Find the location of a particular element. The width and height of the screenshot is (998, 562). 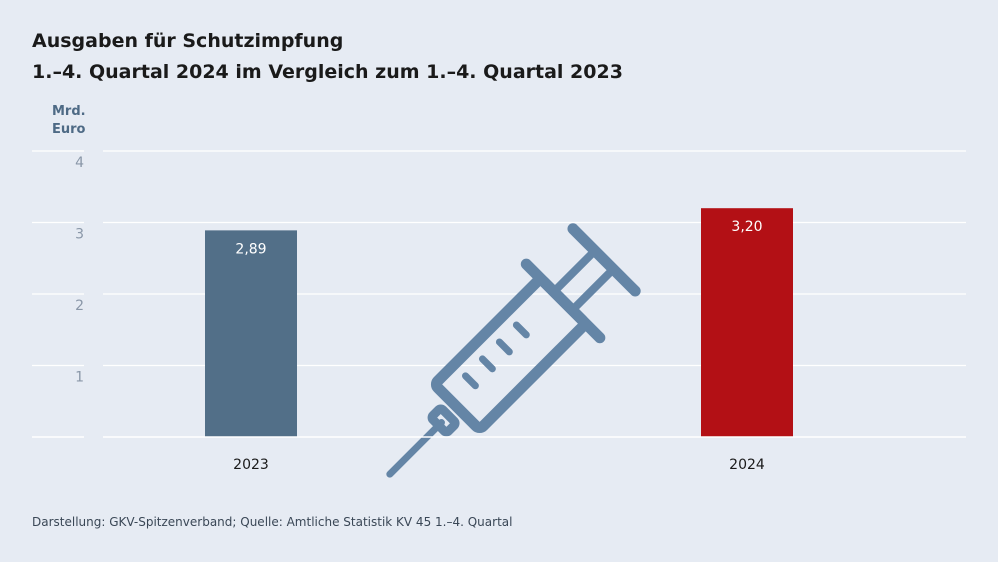

bar-2024 is located at coordinates (747, 322).